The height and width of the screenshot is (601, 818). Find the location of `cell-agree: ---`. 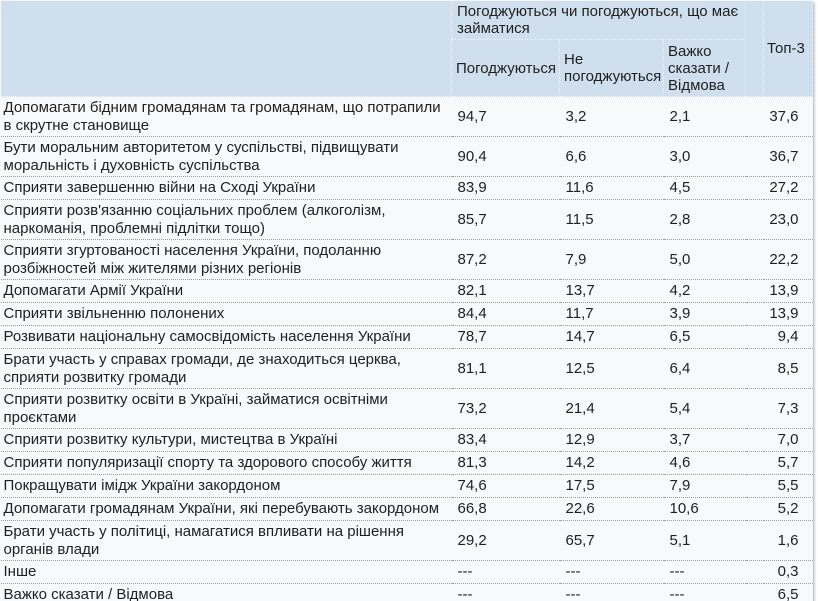

cell-agree: --- is located at coordinates (505, 592).